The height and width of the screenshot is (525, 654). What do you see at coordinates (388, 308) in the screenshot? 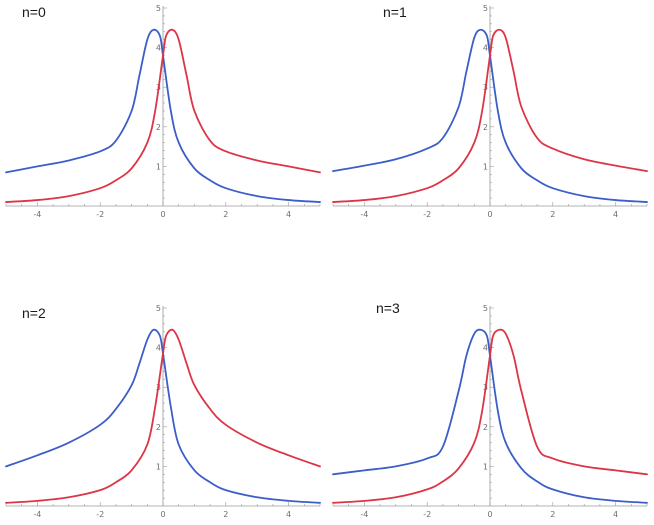
I see `panel-label: n=3` at bounding box center [388, 308].